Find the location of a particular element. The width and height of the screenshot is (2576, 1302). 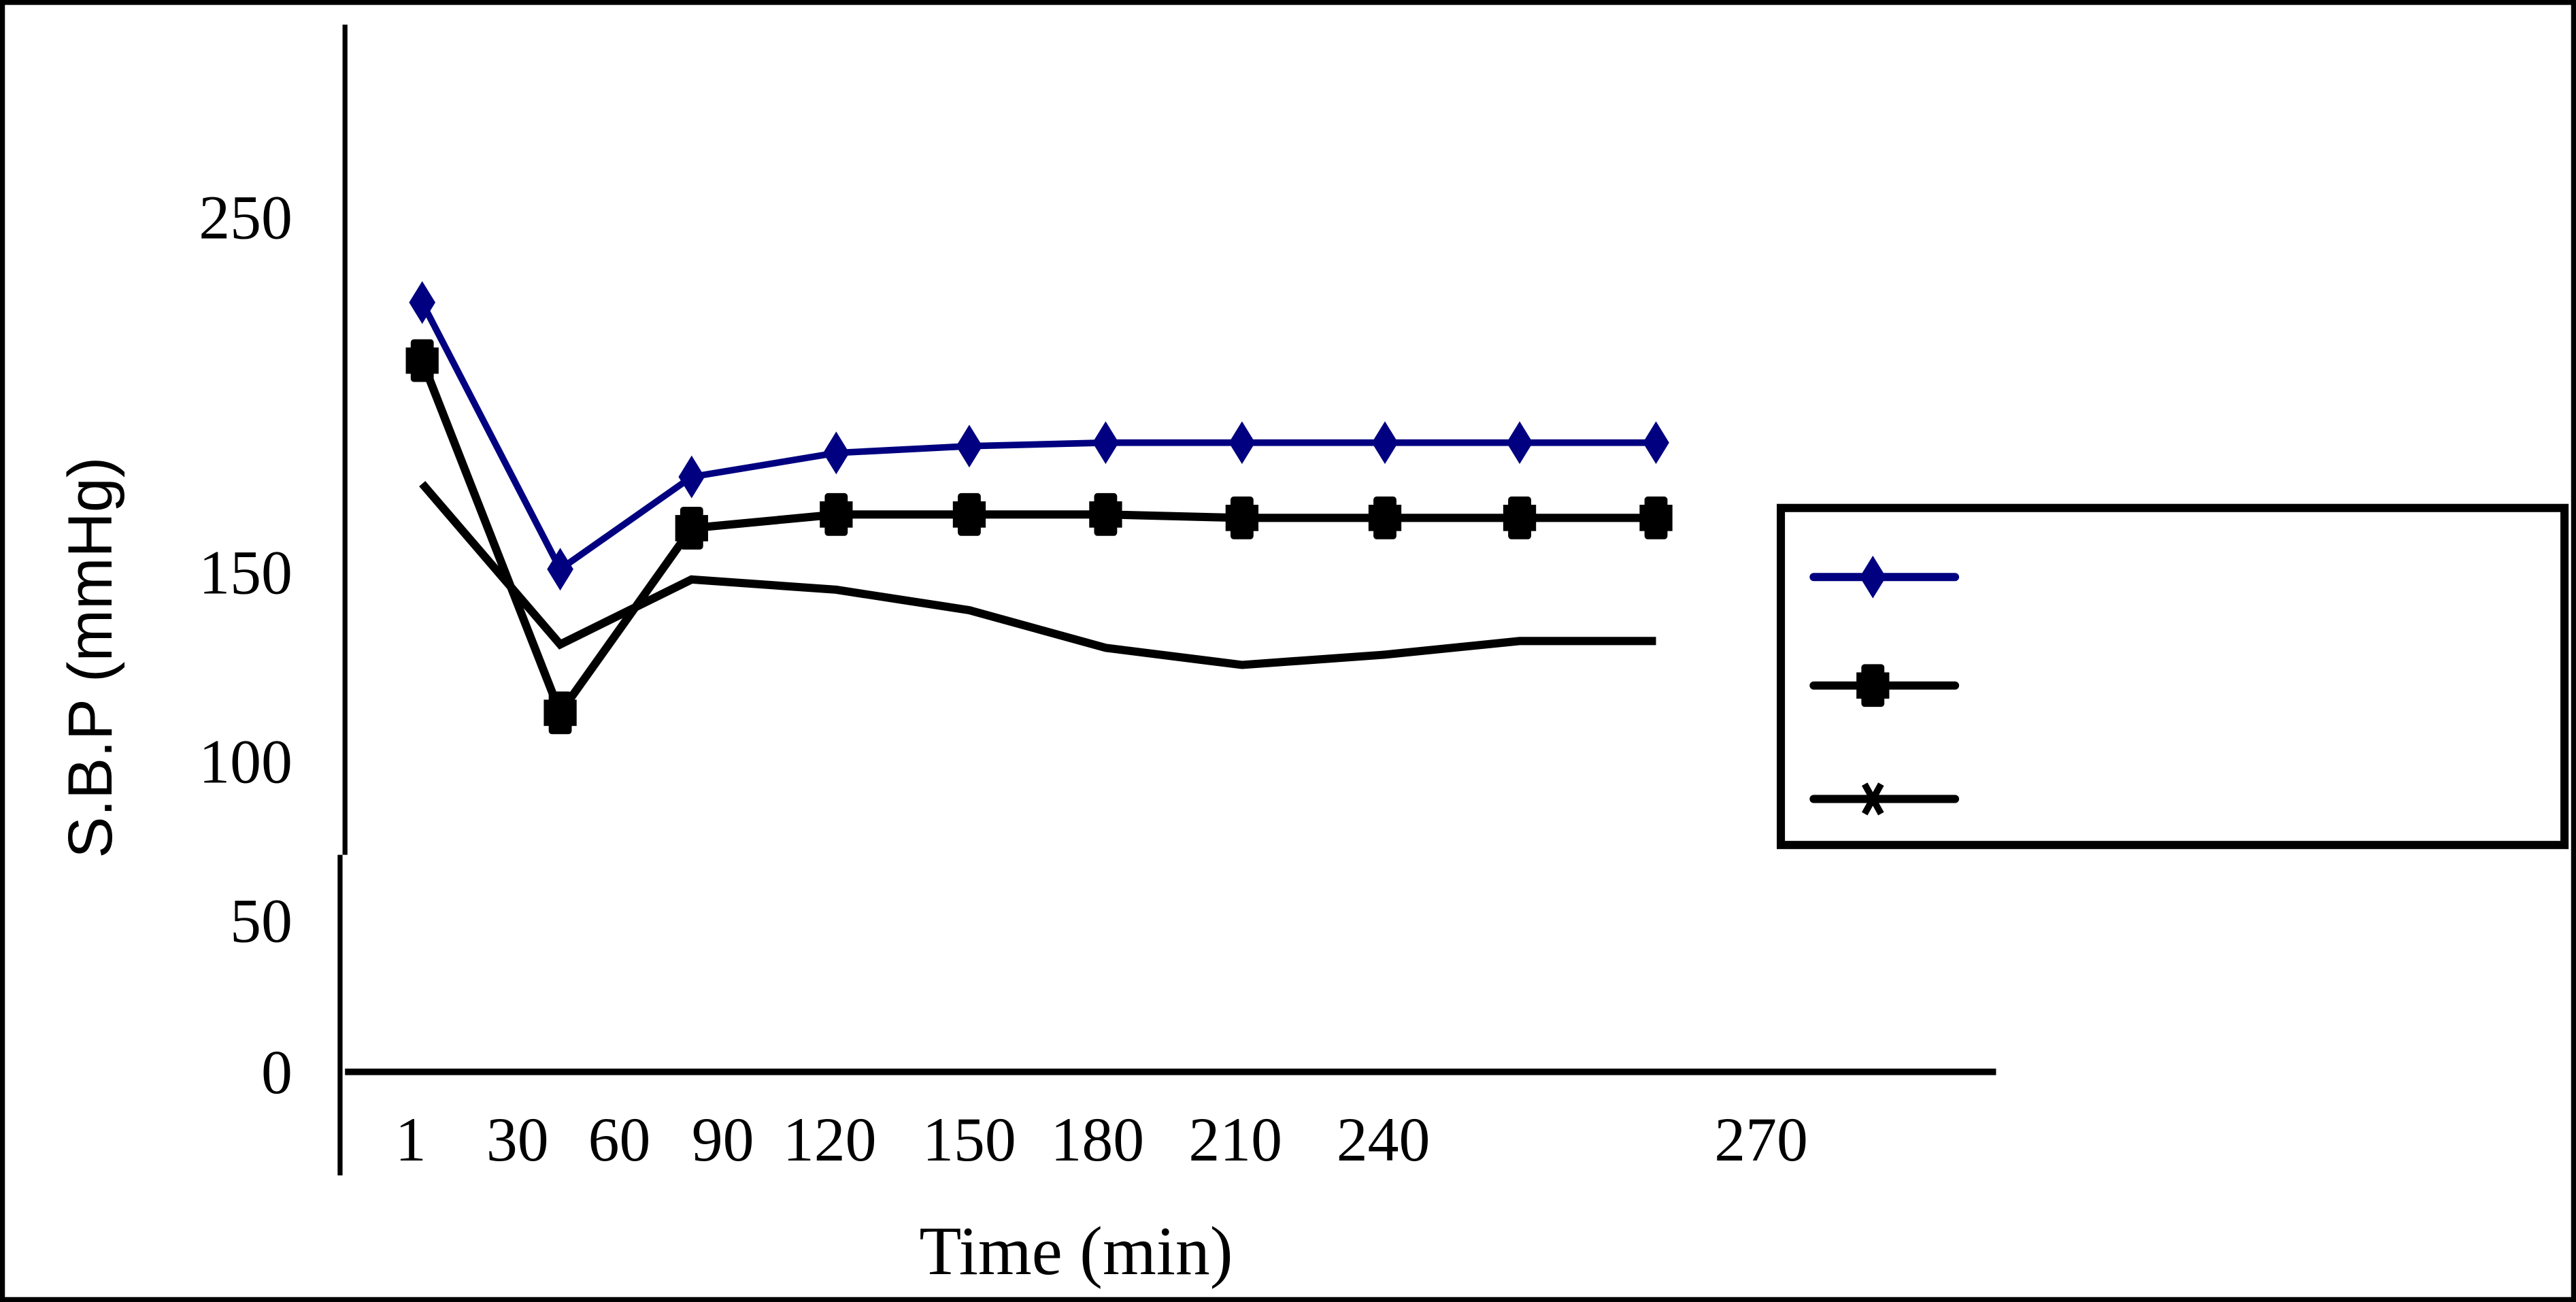

x-tick-label: 180 is located at coordinates (1098, 1139).